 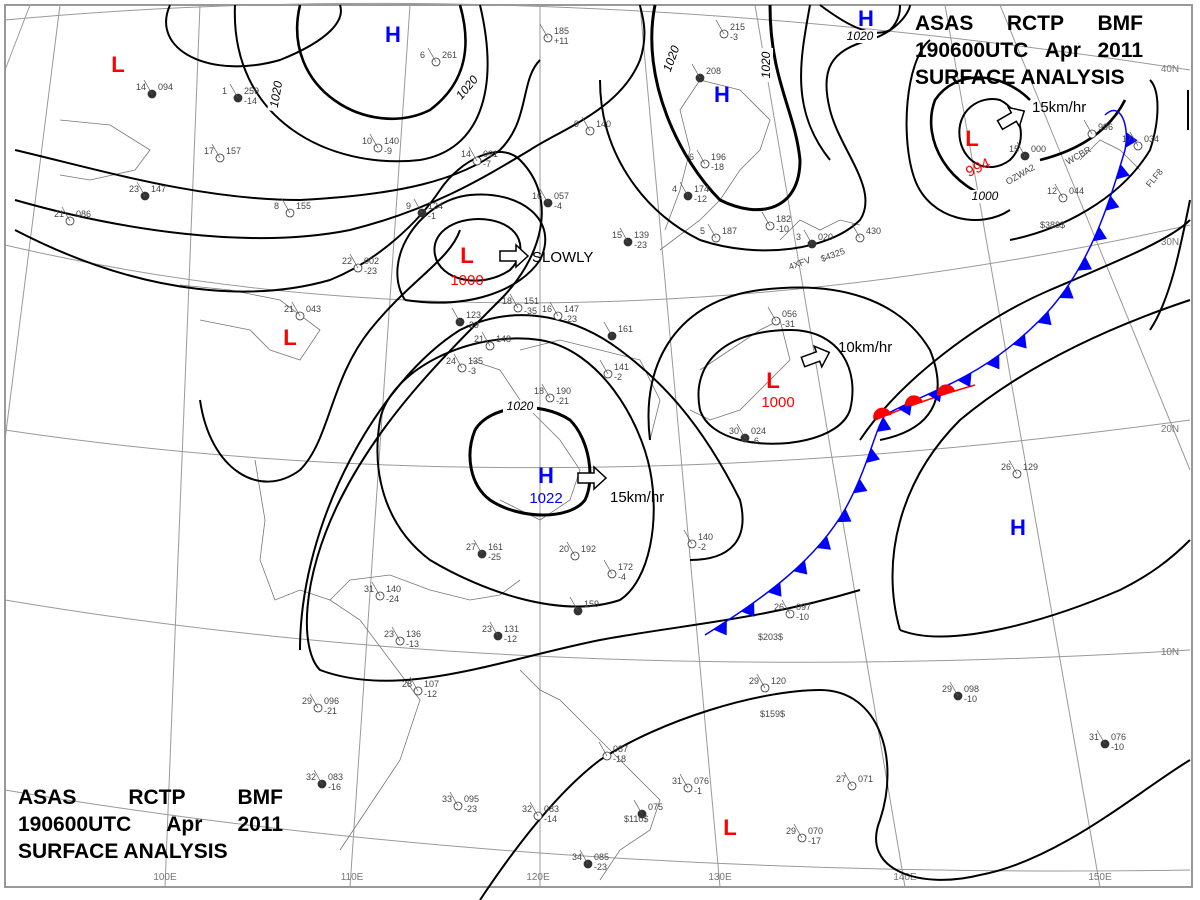 What do you see at coordinates (134, 189) in the screenshot?
I see `station-temp: 23` at bounding box center [134, 189].